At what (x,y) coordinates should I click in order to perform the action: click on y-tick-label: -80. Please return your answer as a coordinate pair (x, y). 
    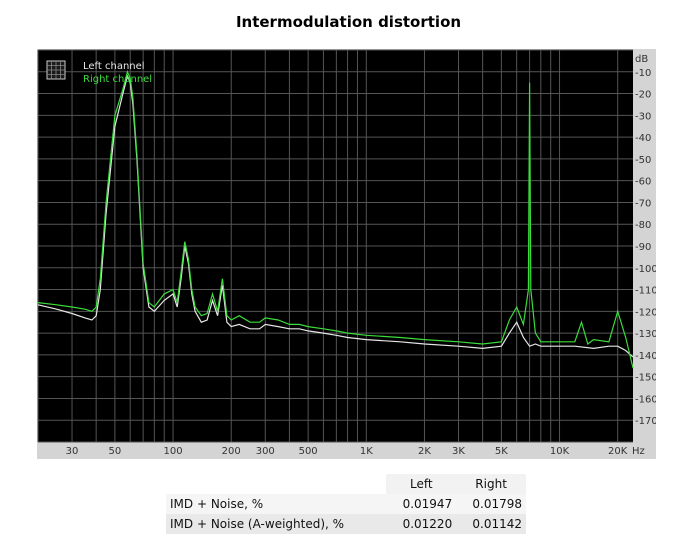
    Looking at the image, I should click on (643, 225).